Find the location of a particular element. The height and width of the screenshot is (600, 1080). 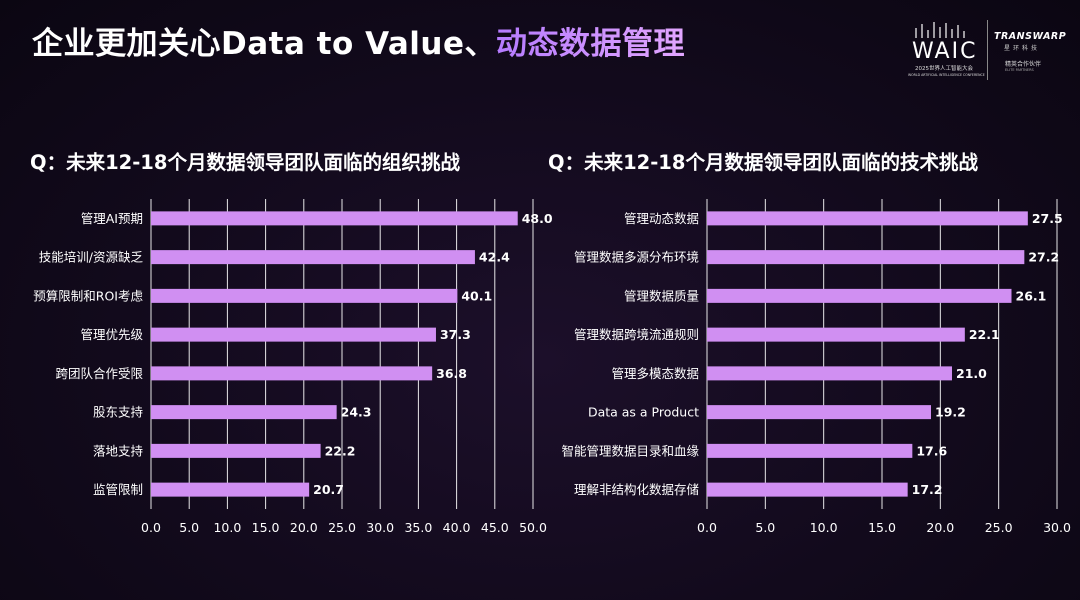

left-category-label: 管理AI预期 is located at coordinates (112, 218).